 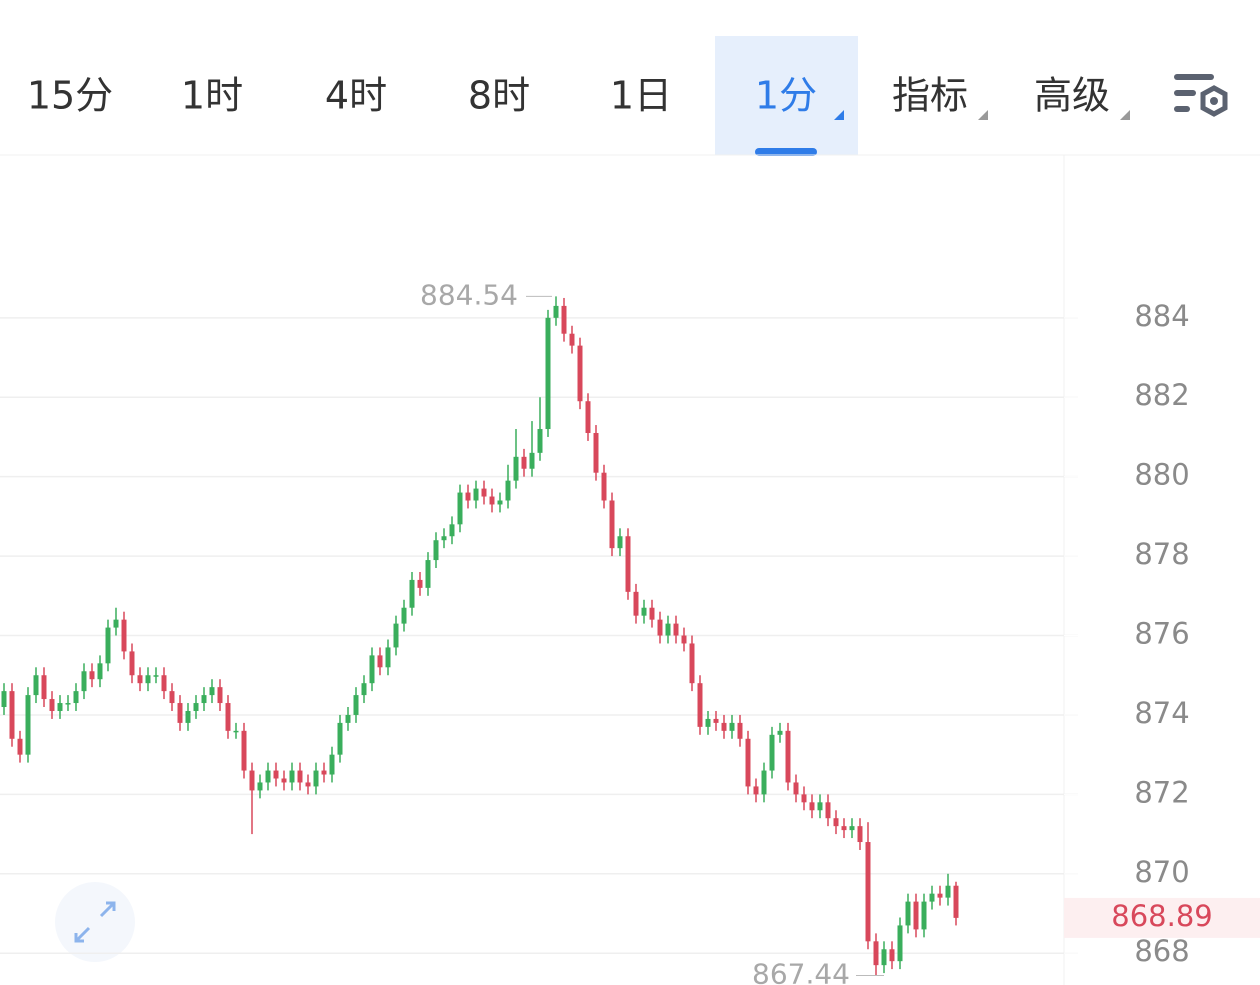 What do you see at coordinates (499, 96) in the screenshot?
I see `tab: 8时` at bounding box center [499, 96].